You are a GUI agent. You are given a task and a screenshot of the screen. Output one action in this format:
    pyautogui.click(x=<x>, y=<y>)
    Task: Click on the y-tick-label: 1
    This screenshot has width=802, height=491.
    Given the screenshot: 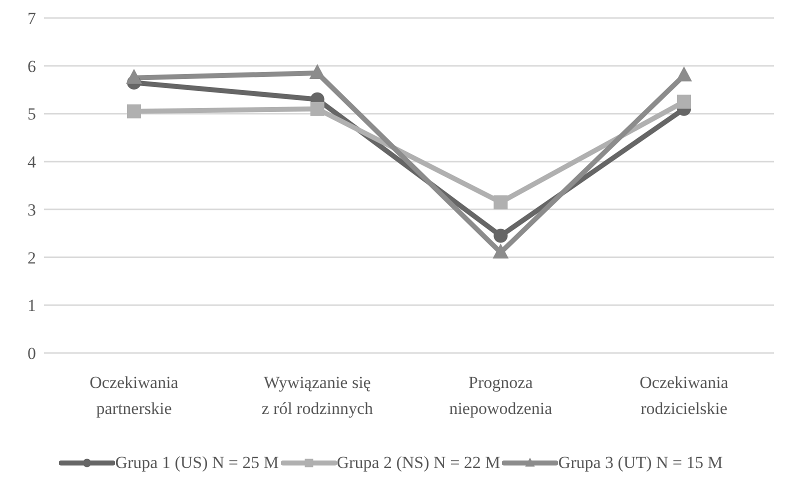 What is the action you would take?
    pyautogui.click(x=32, y=306)
    